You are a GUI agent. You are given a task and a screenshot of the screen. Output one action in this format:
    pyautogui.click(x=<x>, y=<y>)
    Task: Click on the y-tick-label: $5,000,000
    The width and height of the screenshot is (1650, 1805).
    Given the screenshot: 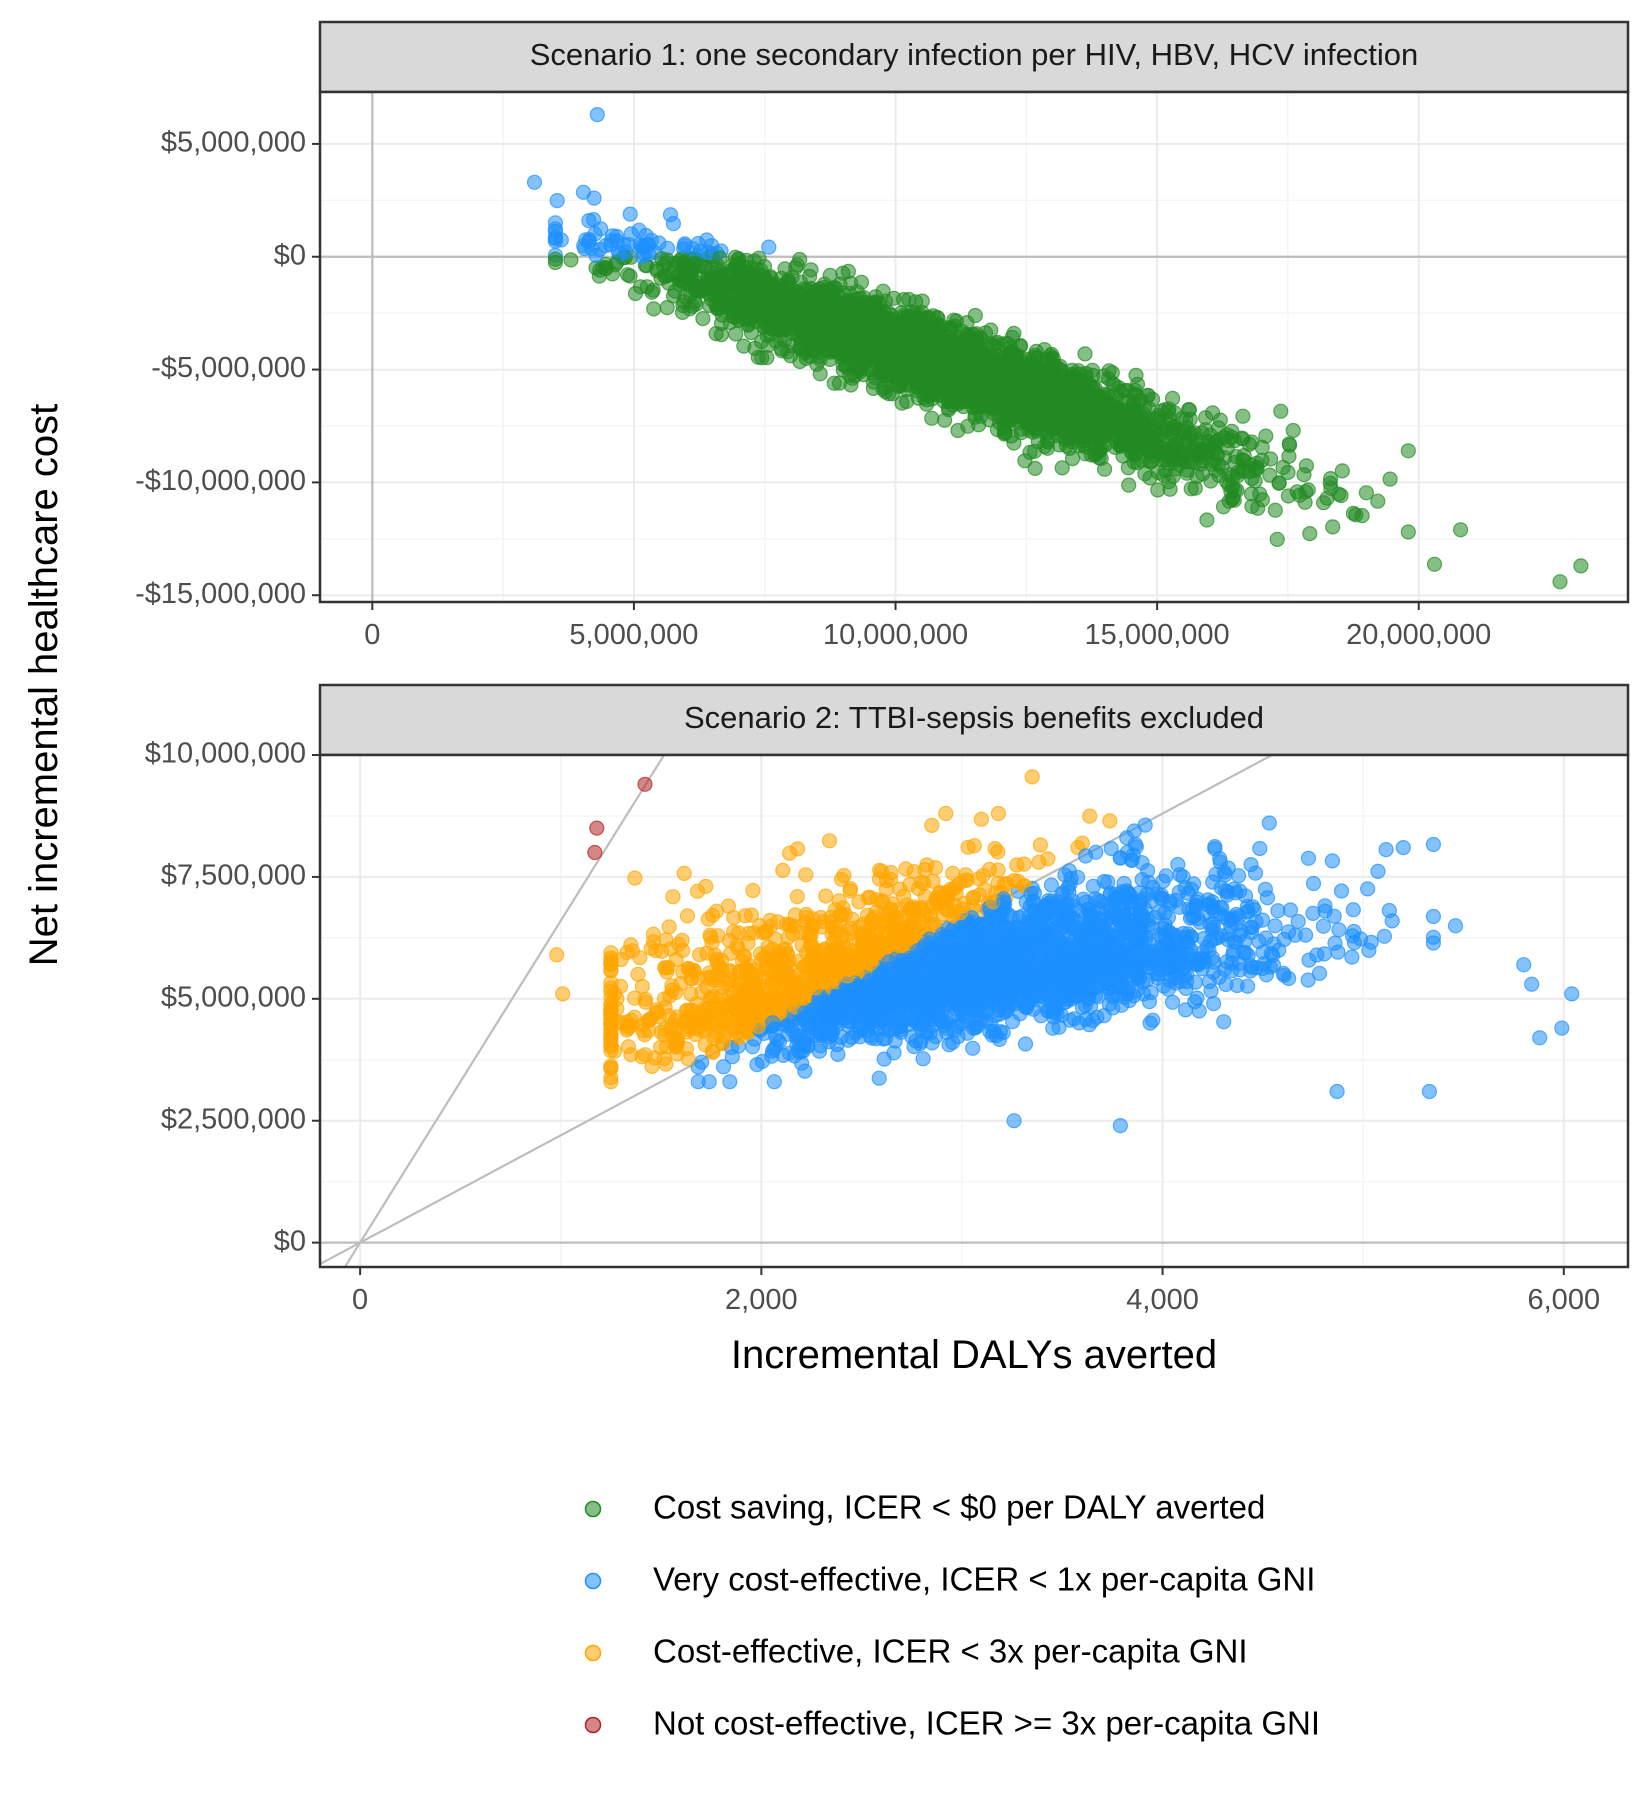 What is the action you would take?
    pyautogui.click(x=233, y=143)
    